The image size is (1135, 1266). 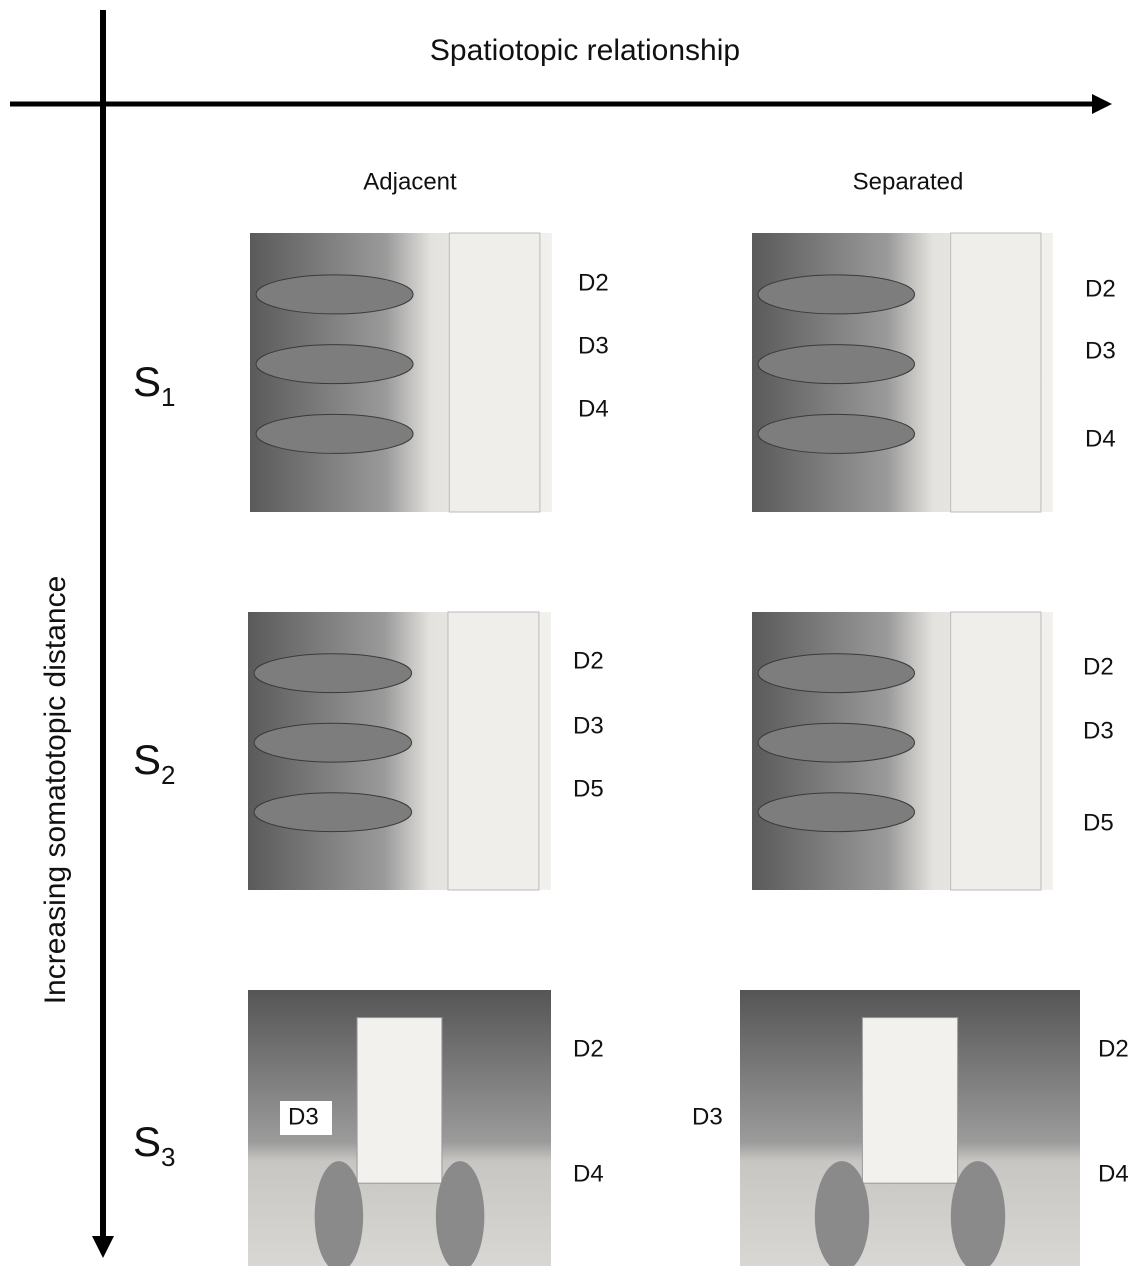 I want to click on row-label: S1, so click(x=154, y=385).